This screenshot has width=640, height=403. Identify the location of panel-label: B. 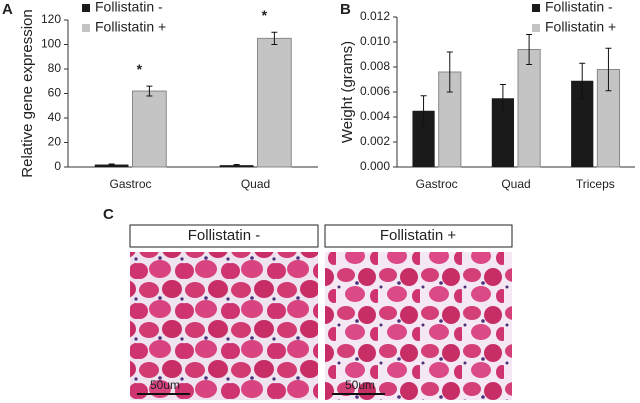
(345, 9).